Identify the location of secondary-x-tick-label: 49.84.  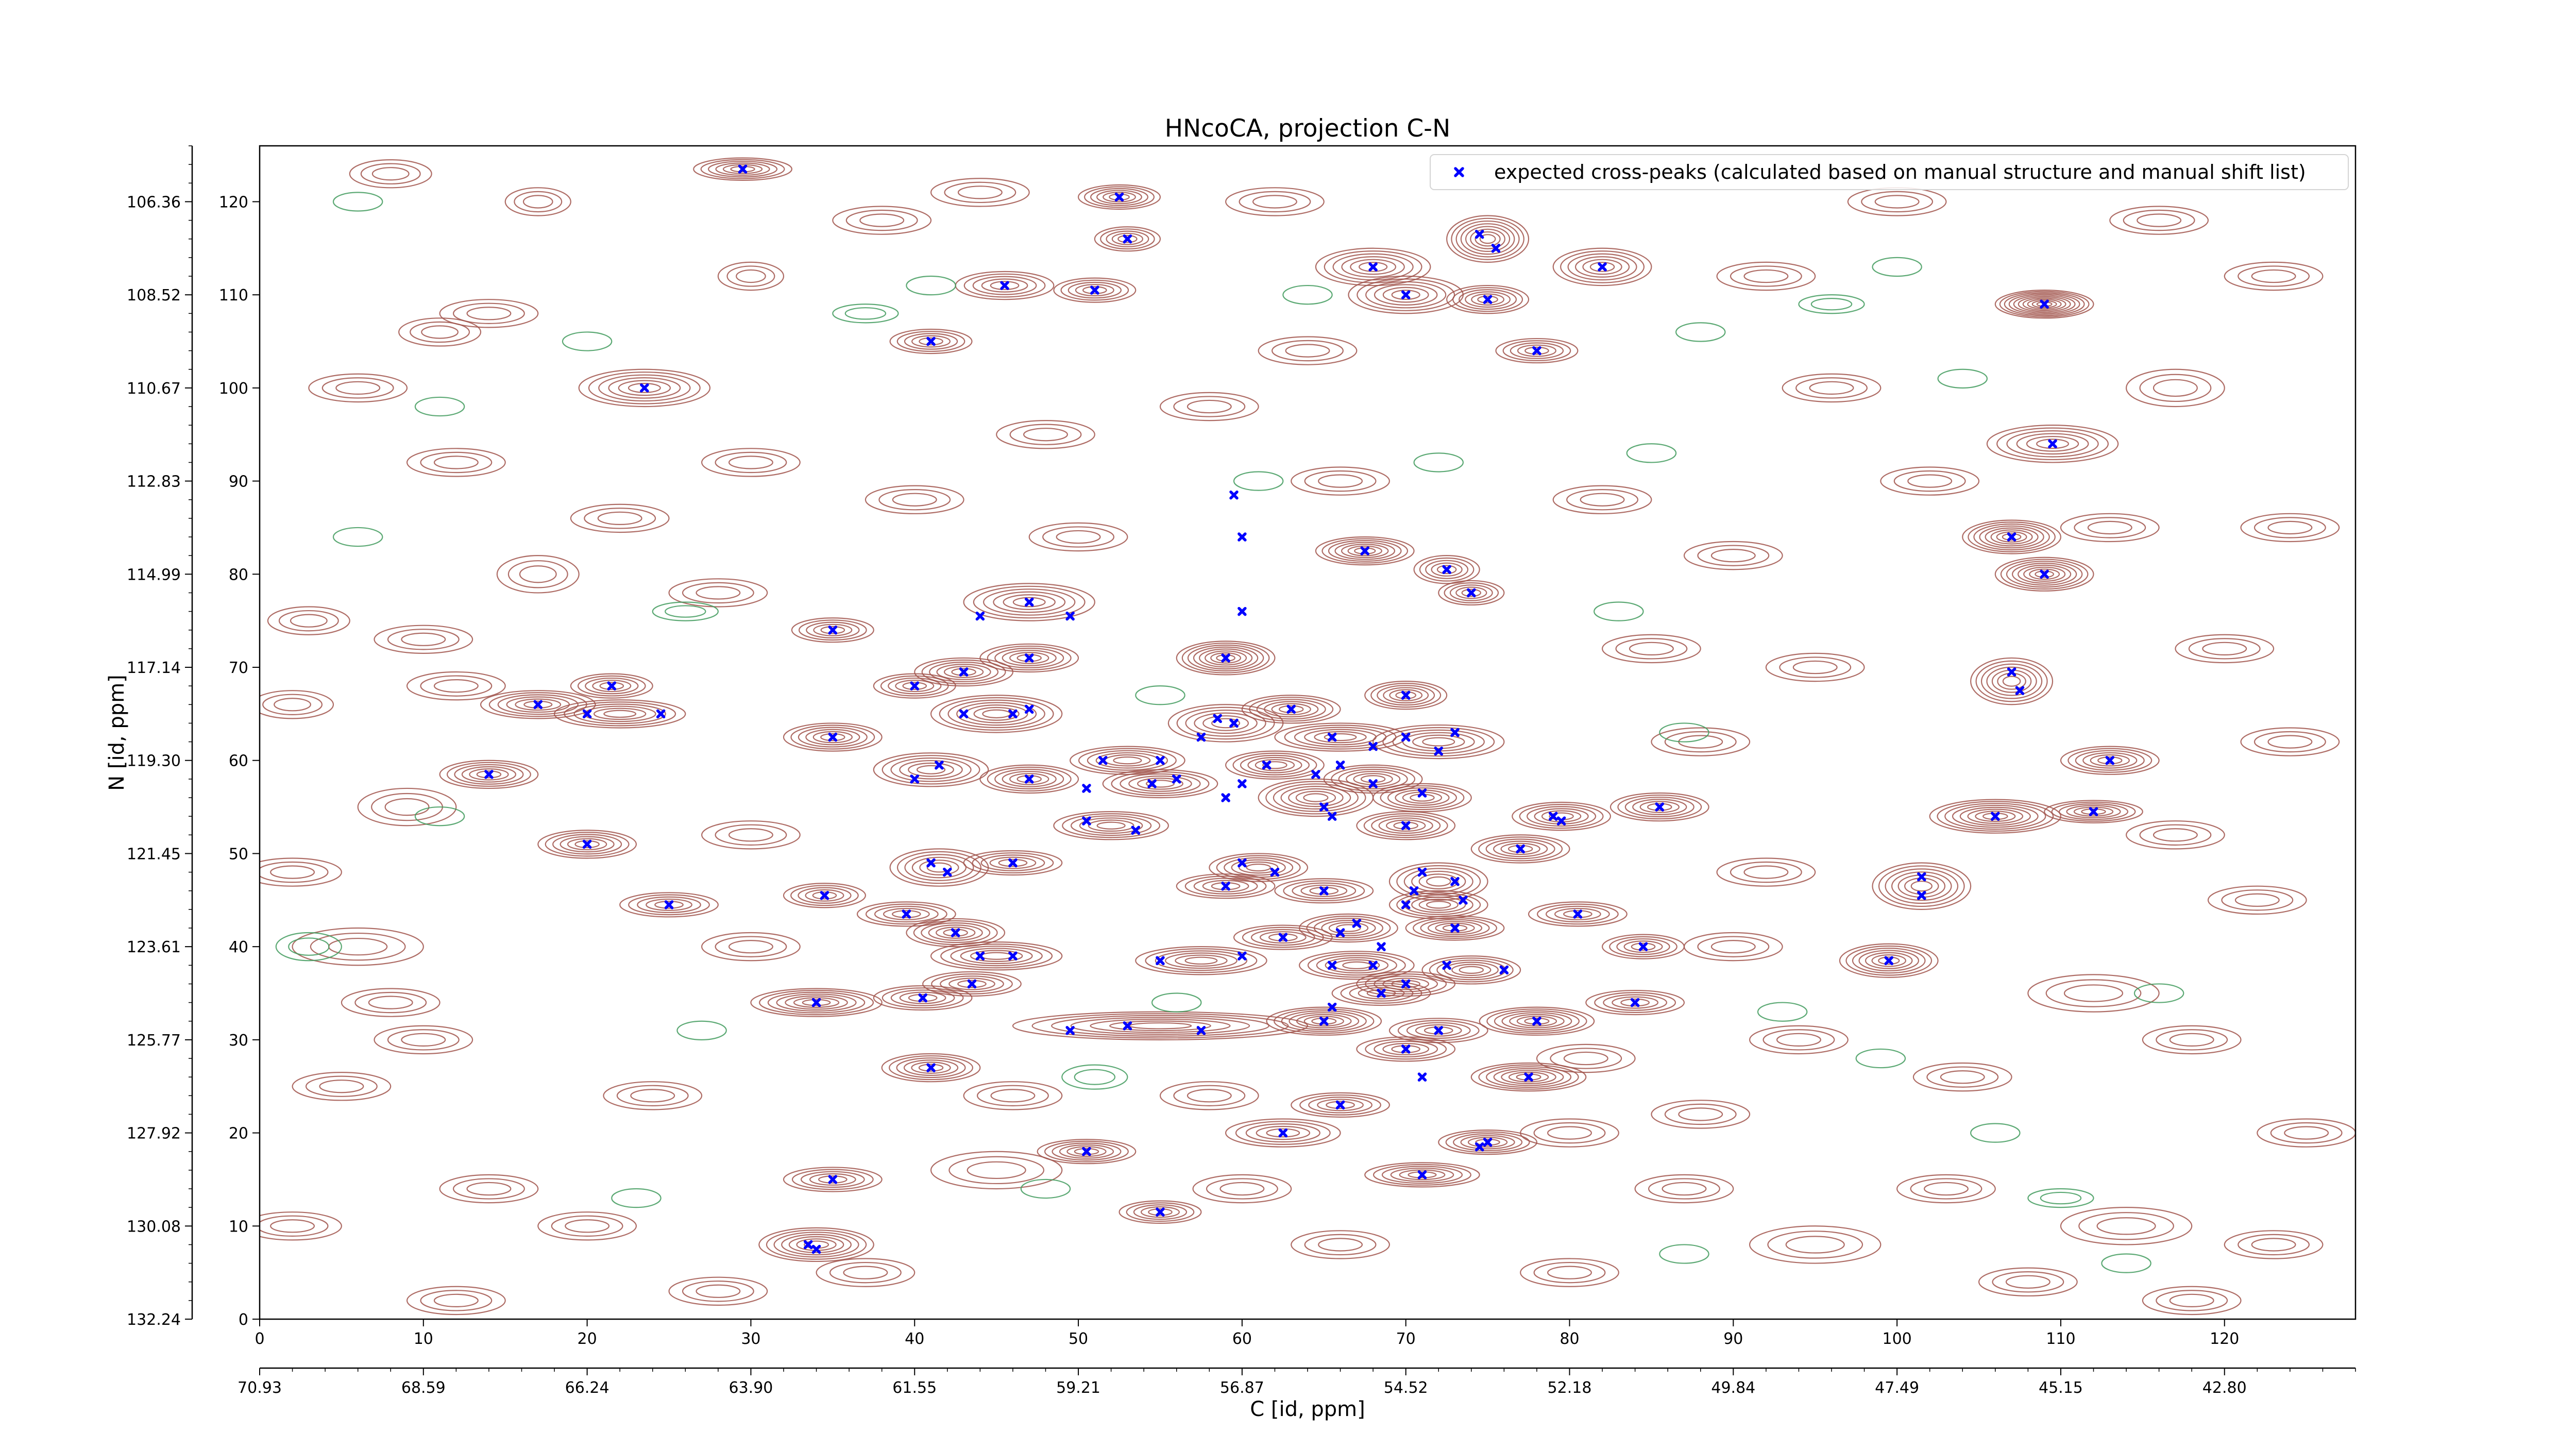
(1733, 1388).